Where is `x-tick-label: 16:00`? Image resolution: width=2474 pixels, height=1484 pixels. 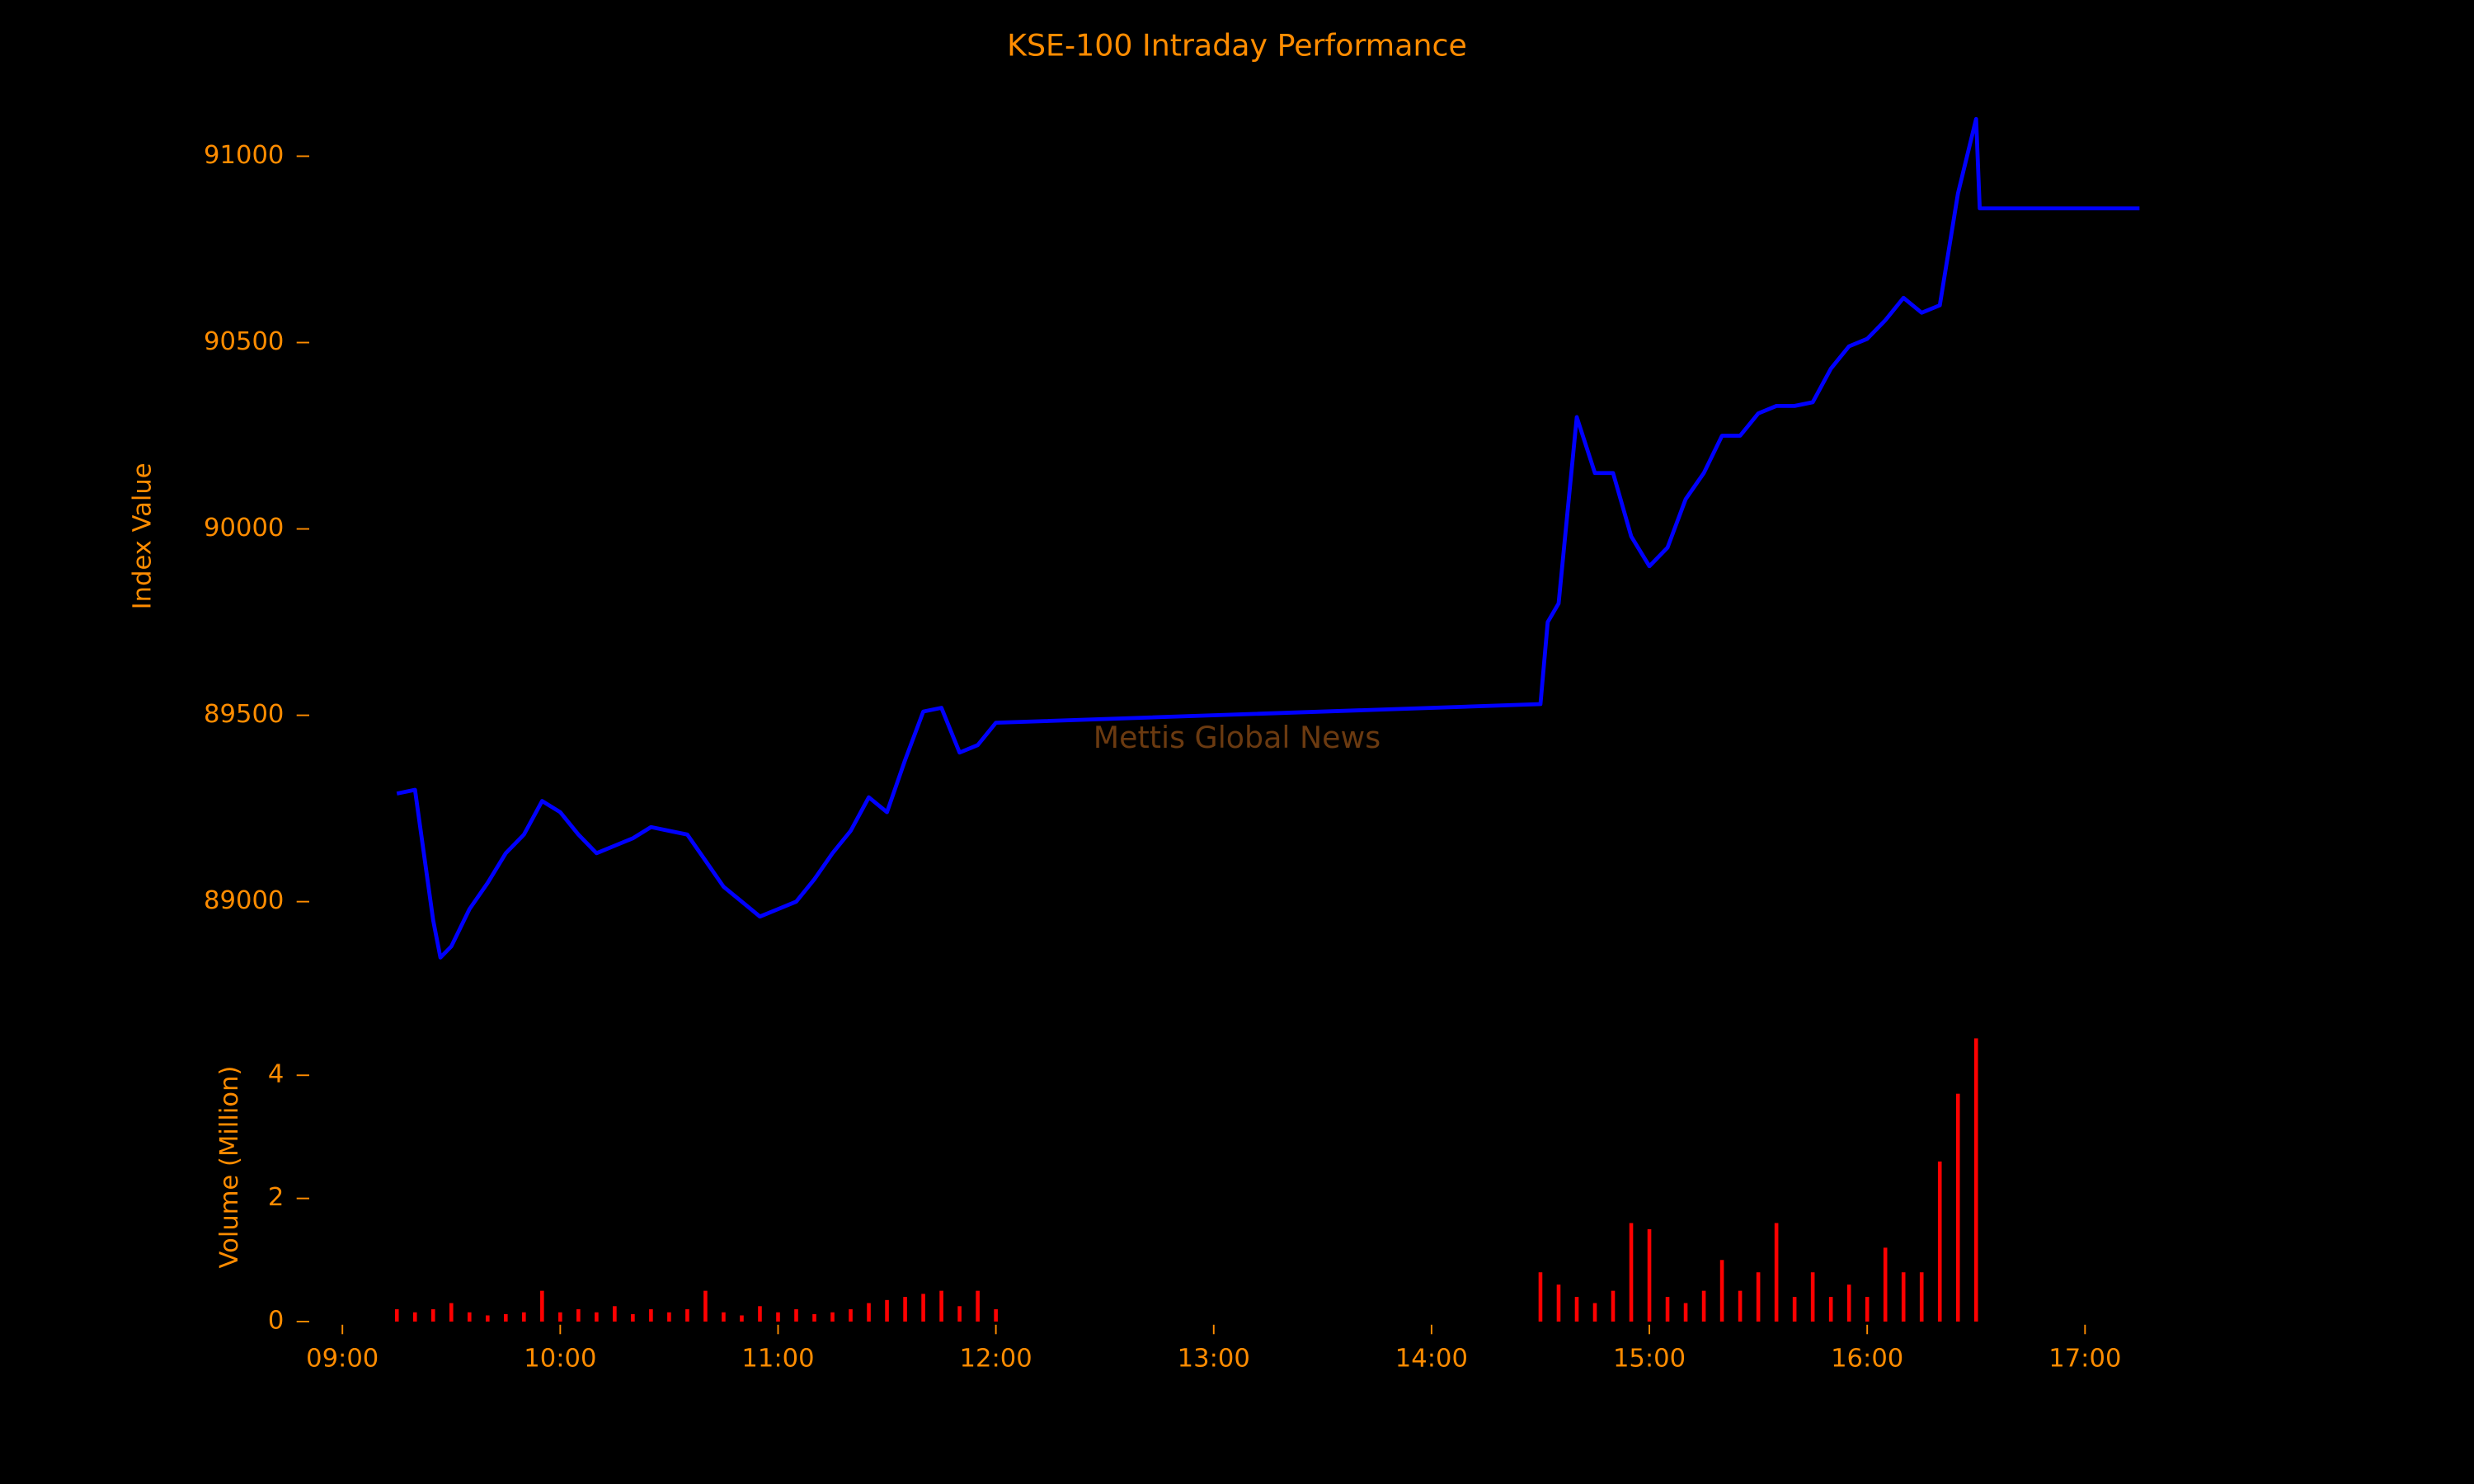
x-tick-label: 16:00 is located at coordinates (1867, 1358).